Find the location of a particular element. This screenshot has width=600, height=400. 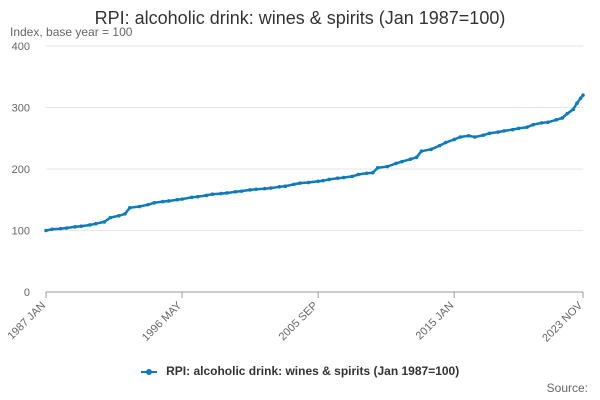

x-tick-label: 2005 SEP is located at coordinates (299, 322).